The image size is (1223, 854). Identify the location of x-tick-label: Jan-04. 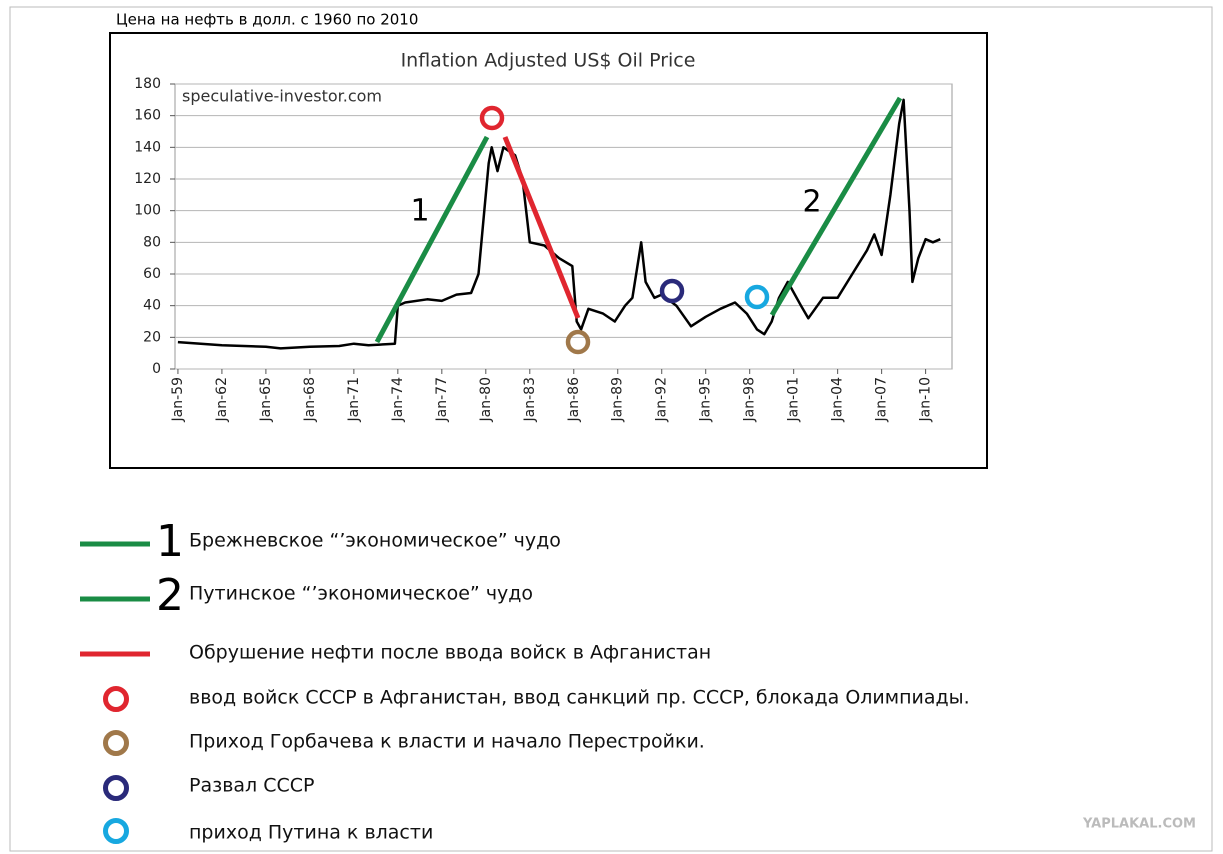
(838, 400).